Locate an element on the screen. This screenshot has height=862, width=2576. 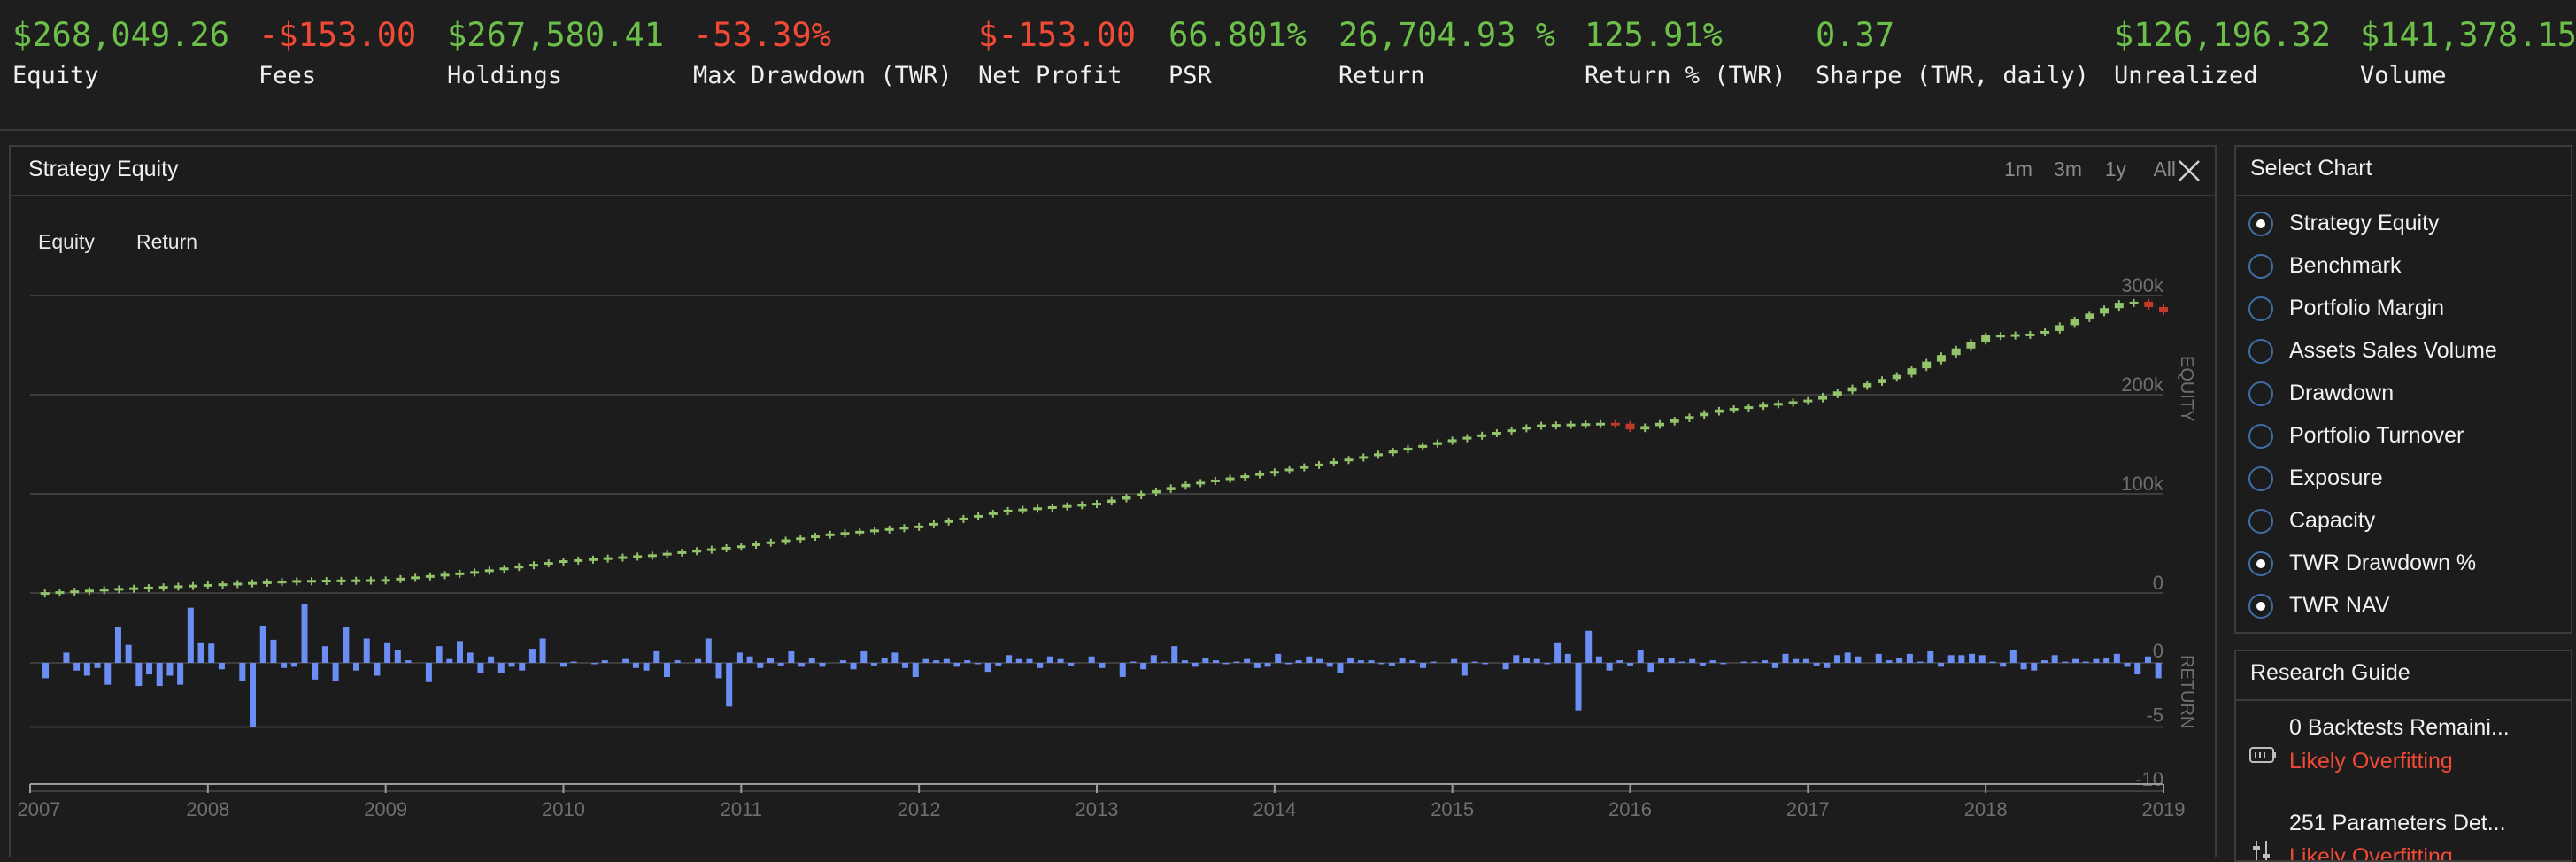
radio-label: Portfolio Margin is located at coordinates (2367, 308).